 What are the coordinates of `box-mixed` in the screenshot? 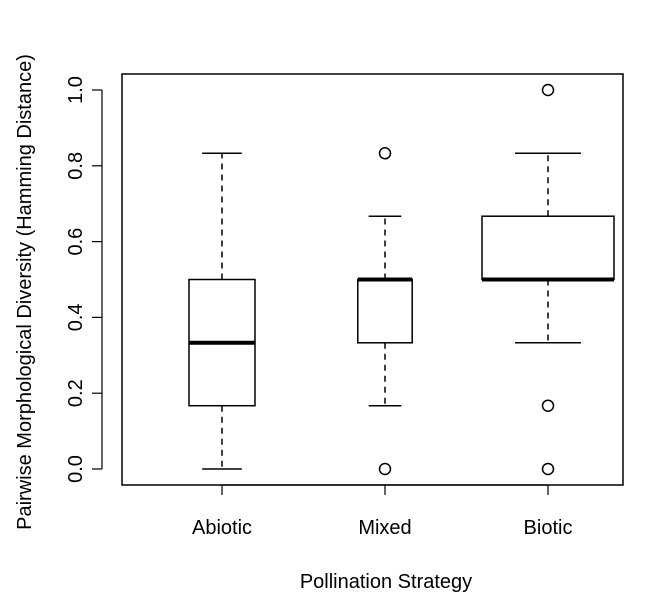 It's located at (385, 311).